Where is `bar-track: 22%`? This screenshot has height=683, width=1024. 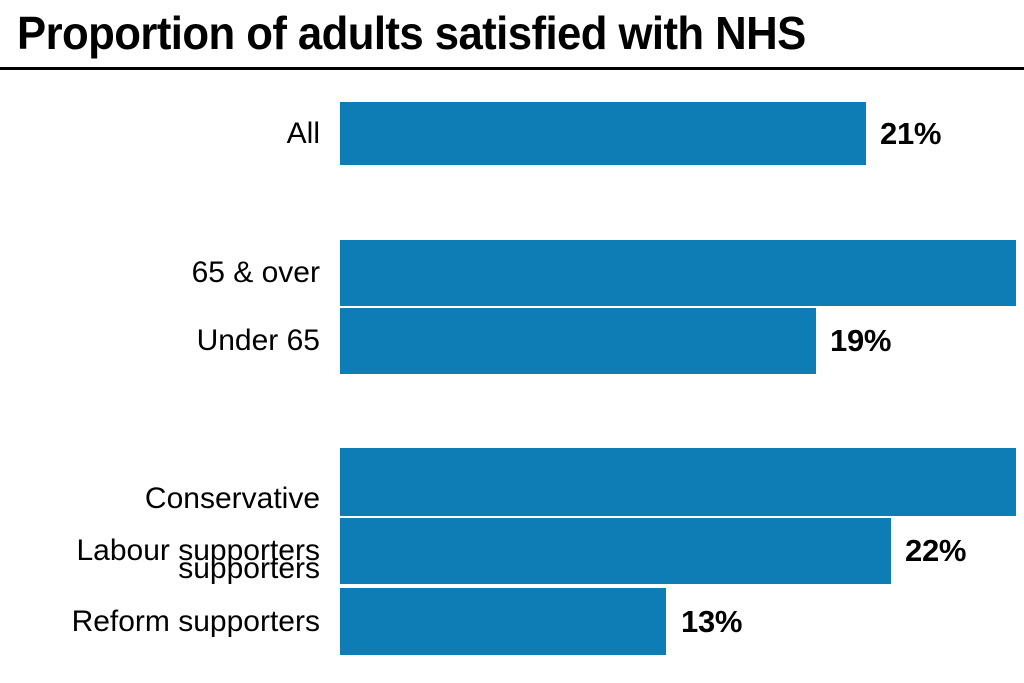
bar-track: 22% is located at coordinates (682, 551).